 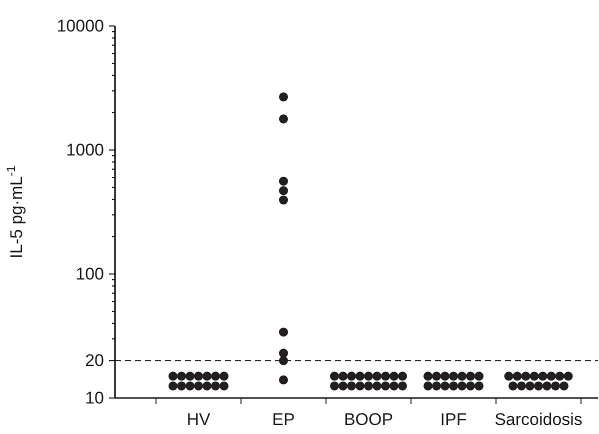 What do you see at coordinates (198, 419) in the screenshot?
I see `x-tick-label: HV` at bounding box center [198, 419].